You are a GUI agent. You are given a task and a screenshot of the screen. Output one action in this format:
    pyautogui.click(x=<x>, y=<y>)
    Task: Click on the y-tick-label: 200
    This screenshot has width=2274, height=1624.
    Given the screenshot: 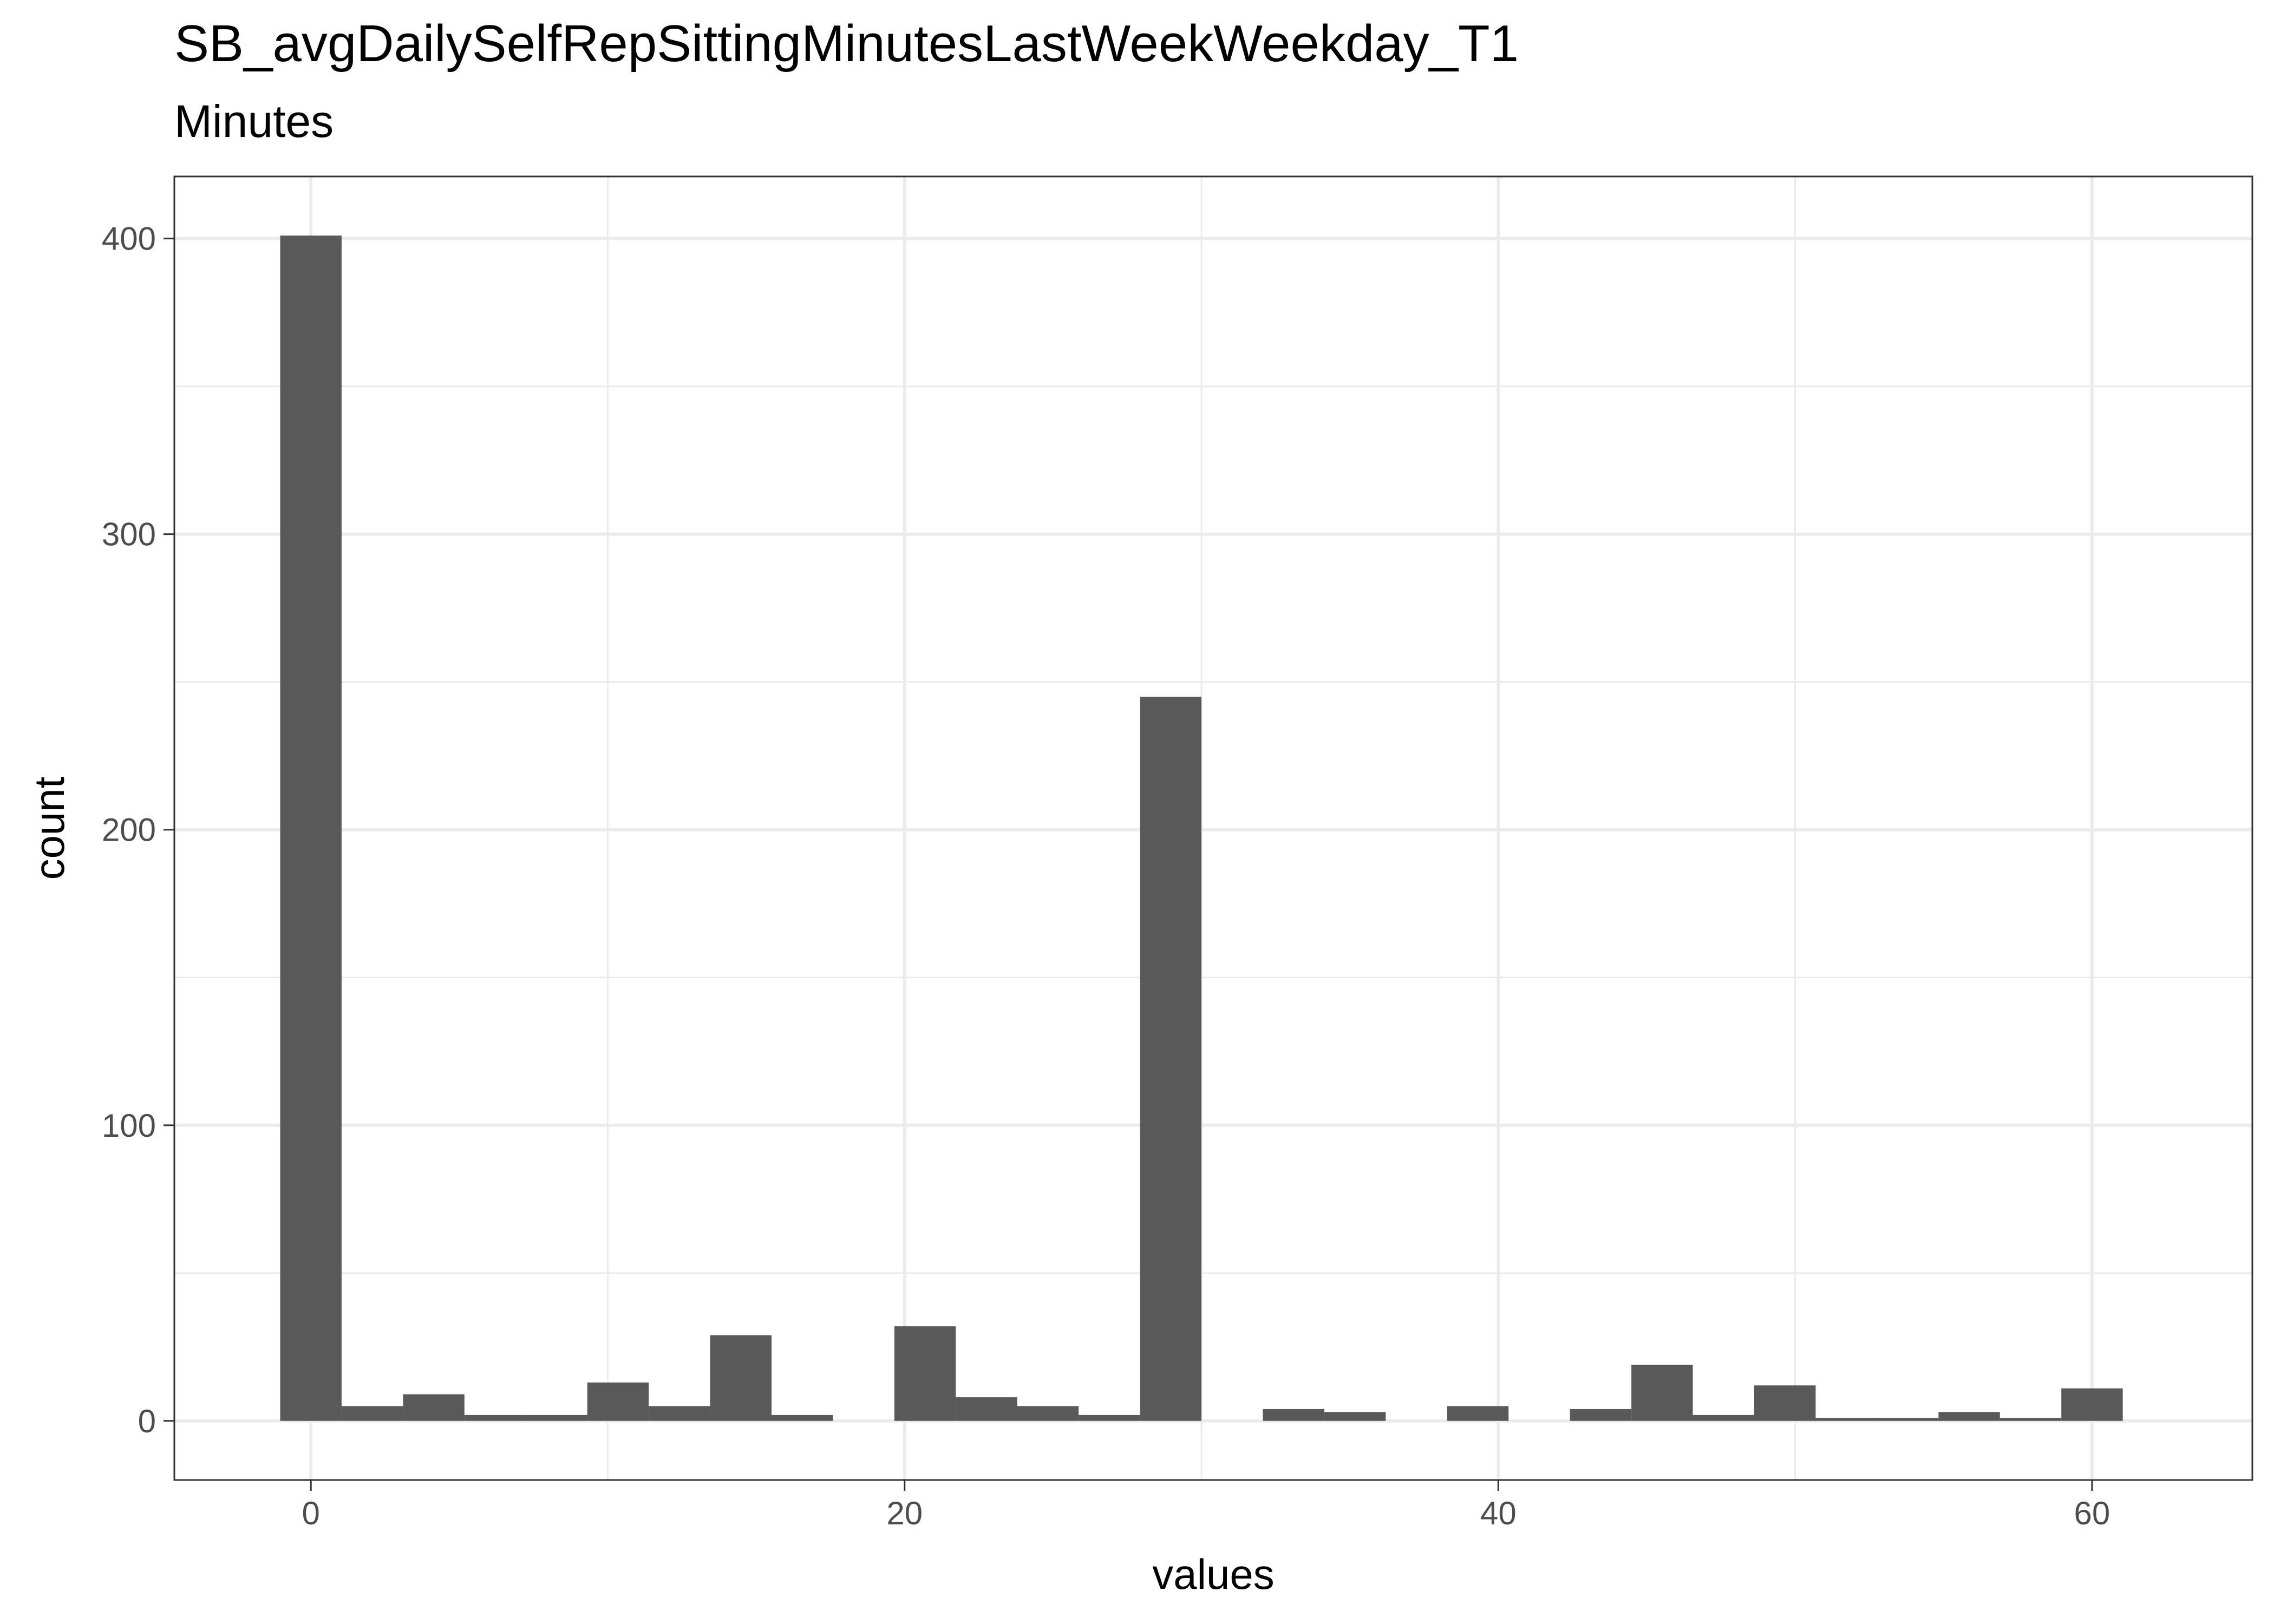 What is the action you would take?
    pyautogui.click(x=129, y=830)
    